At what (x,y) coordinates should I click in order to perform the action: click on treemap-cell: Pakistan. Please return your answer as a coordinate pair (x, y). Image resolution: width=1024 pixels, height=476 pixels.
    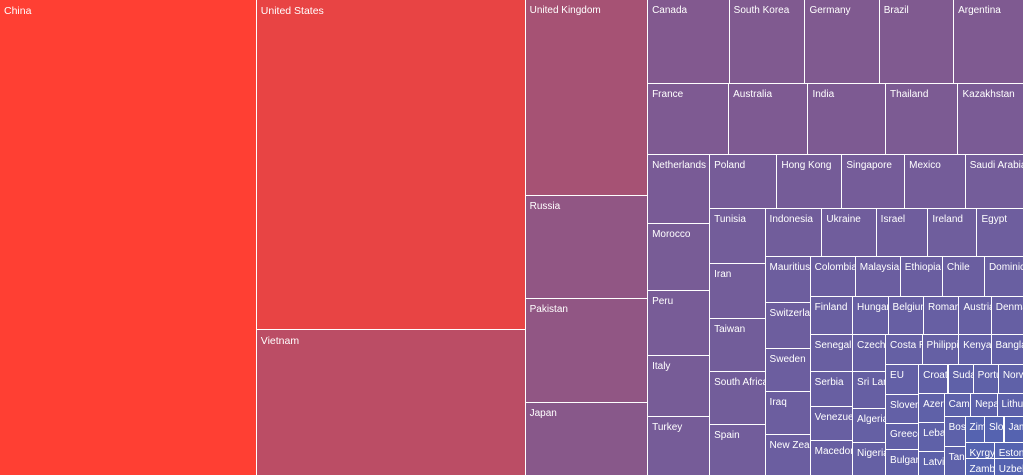
    Looking at the image, I should click on (587, 351).